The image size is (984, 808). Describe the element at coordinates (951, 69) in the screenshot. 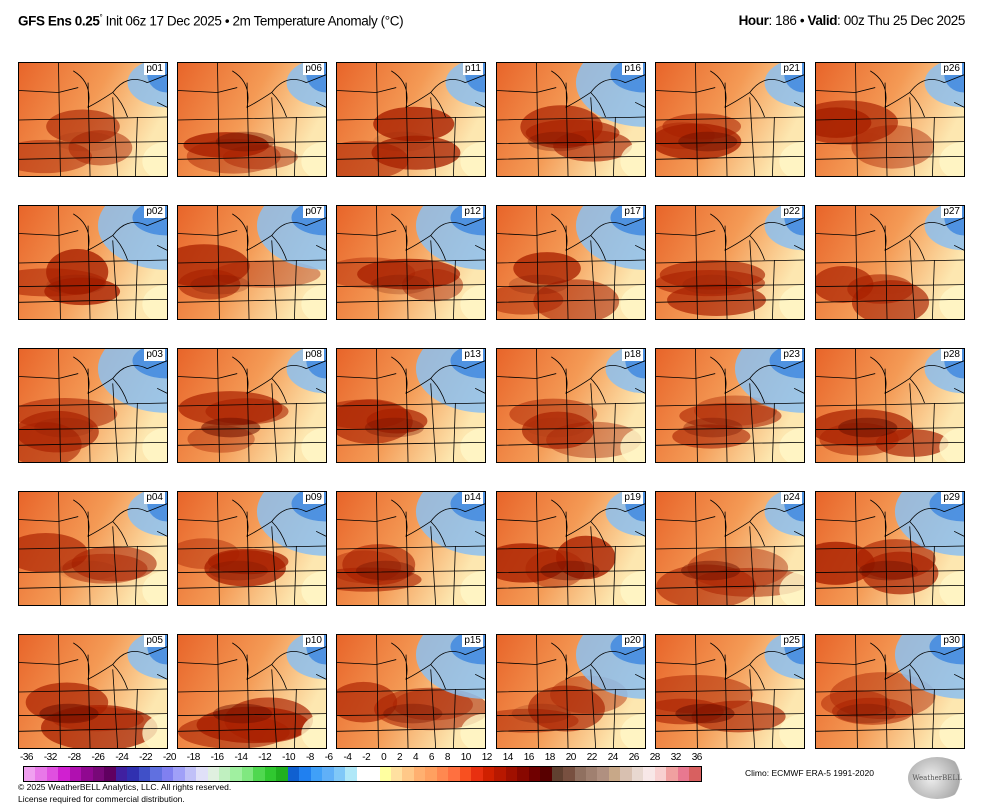

I see `member-label: p26` at that location.